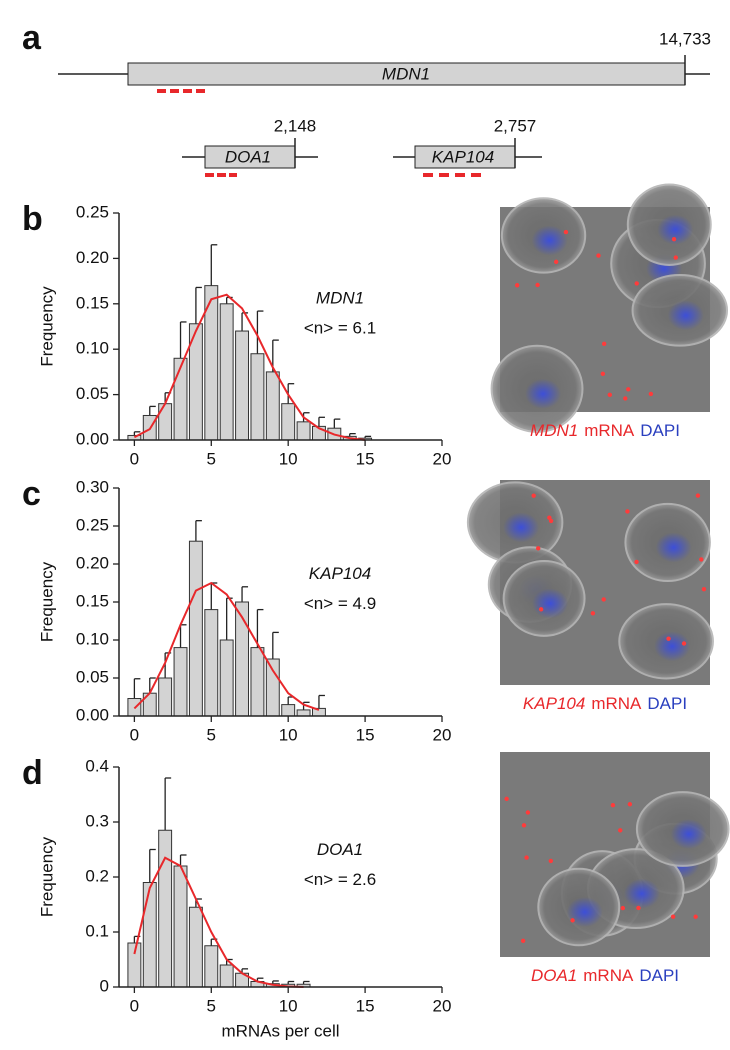 This screenshot has height=1050, width=730. What do you see at coordinates (32, 219) in the screenshot?
I see `panel-label: b` at bounding box center [32, 219].